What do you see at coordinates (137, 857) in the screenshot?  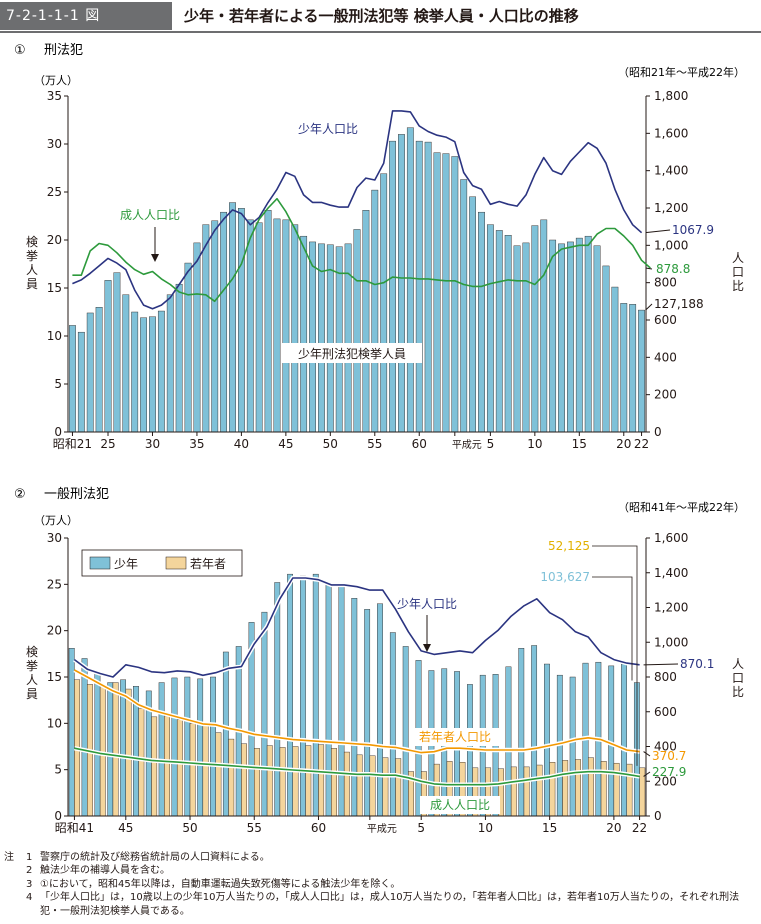 I see `note-item: 注 1 警察庁の統計及び総務省統計局の人口資料による。` at bounding box center [137, 857].